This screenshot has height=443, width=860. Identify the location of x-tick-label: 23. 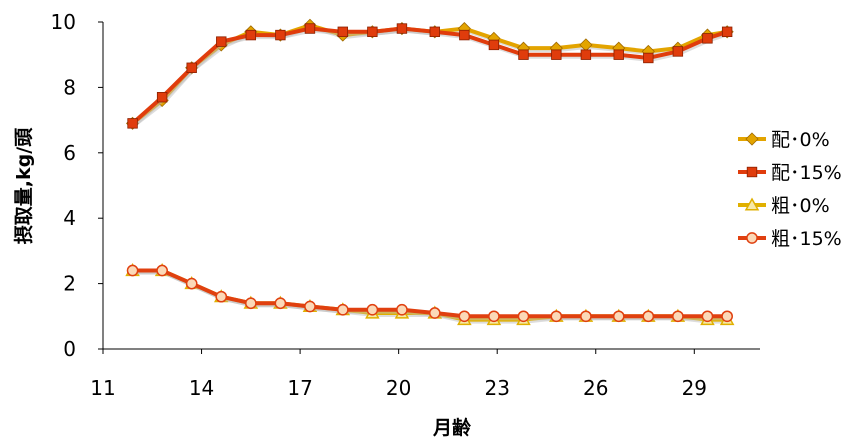
(496, 388).